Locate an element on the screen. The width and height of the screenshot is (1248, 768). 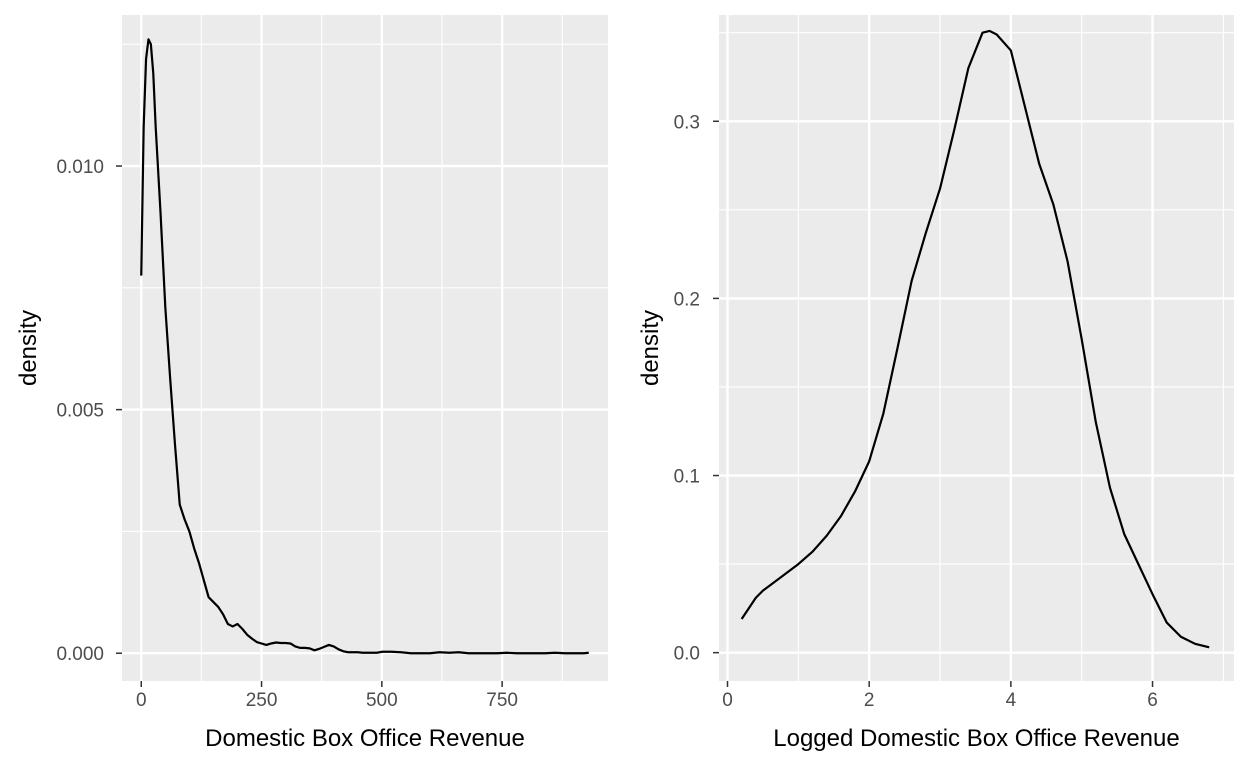
y-tick-label: 0.010 is located at coordinates (80, 167).